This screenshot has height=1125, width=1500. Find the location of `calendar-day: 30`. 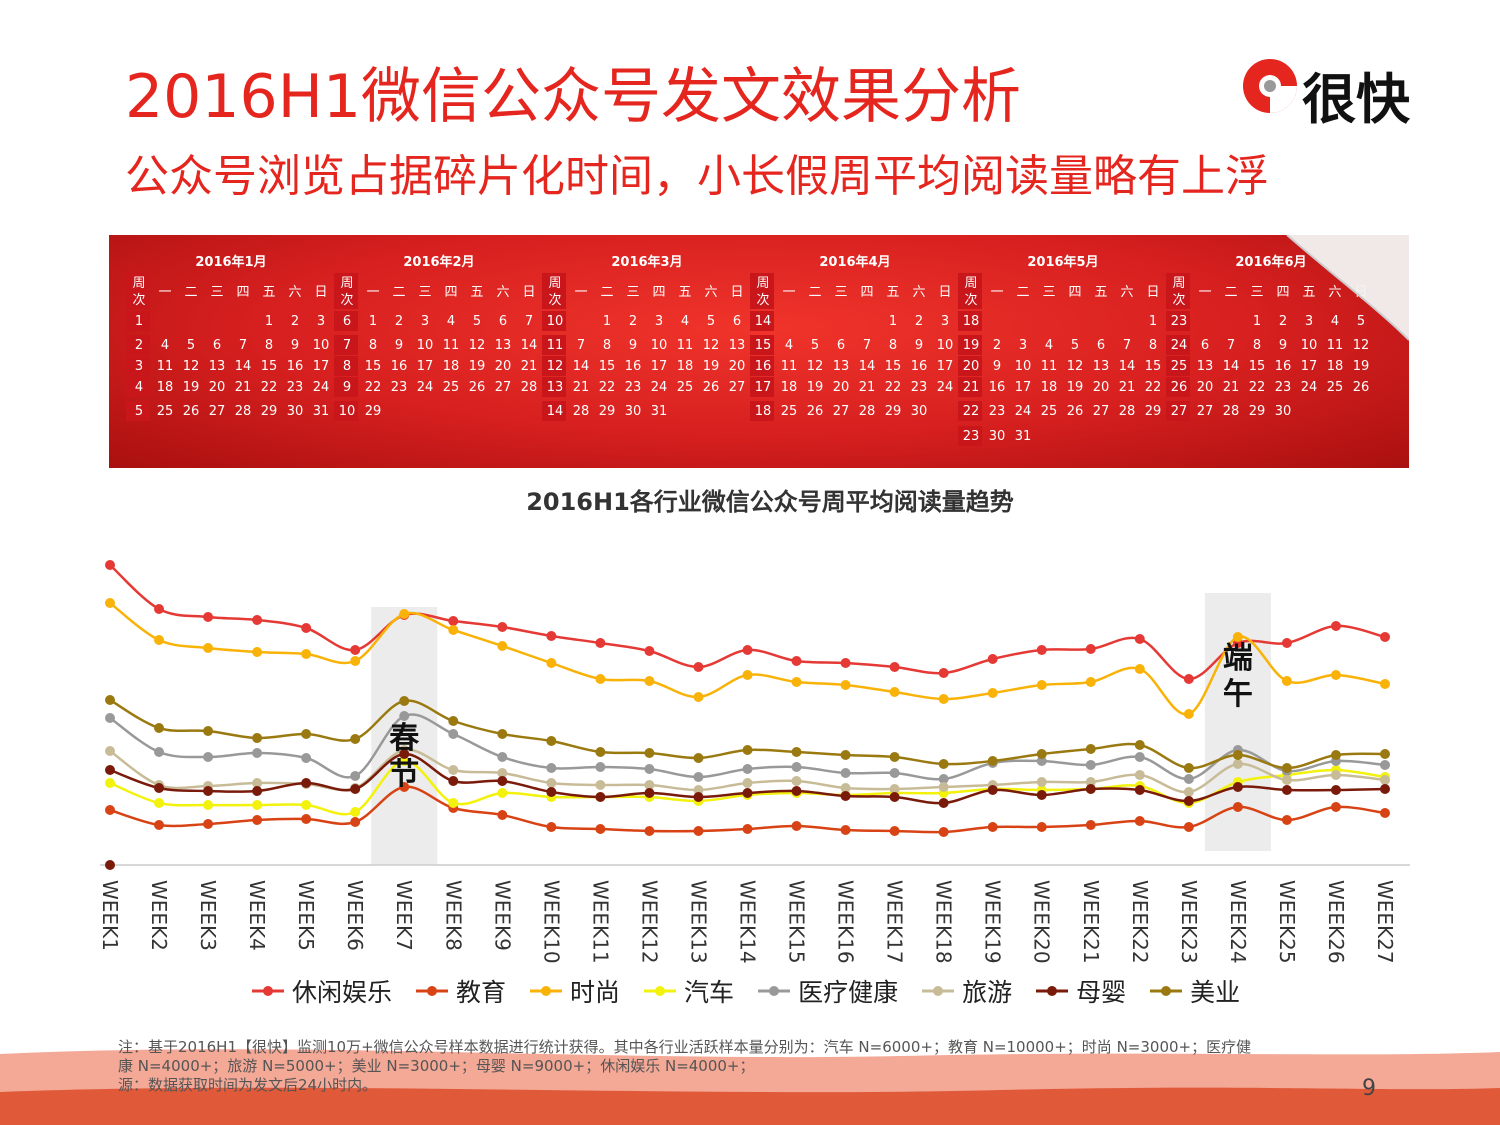

calendar-day: 30 is located at coordinates (997, 436).